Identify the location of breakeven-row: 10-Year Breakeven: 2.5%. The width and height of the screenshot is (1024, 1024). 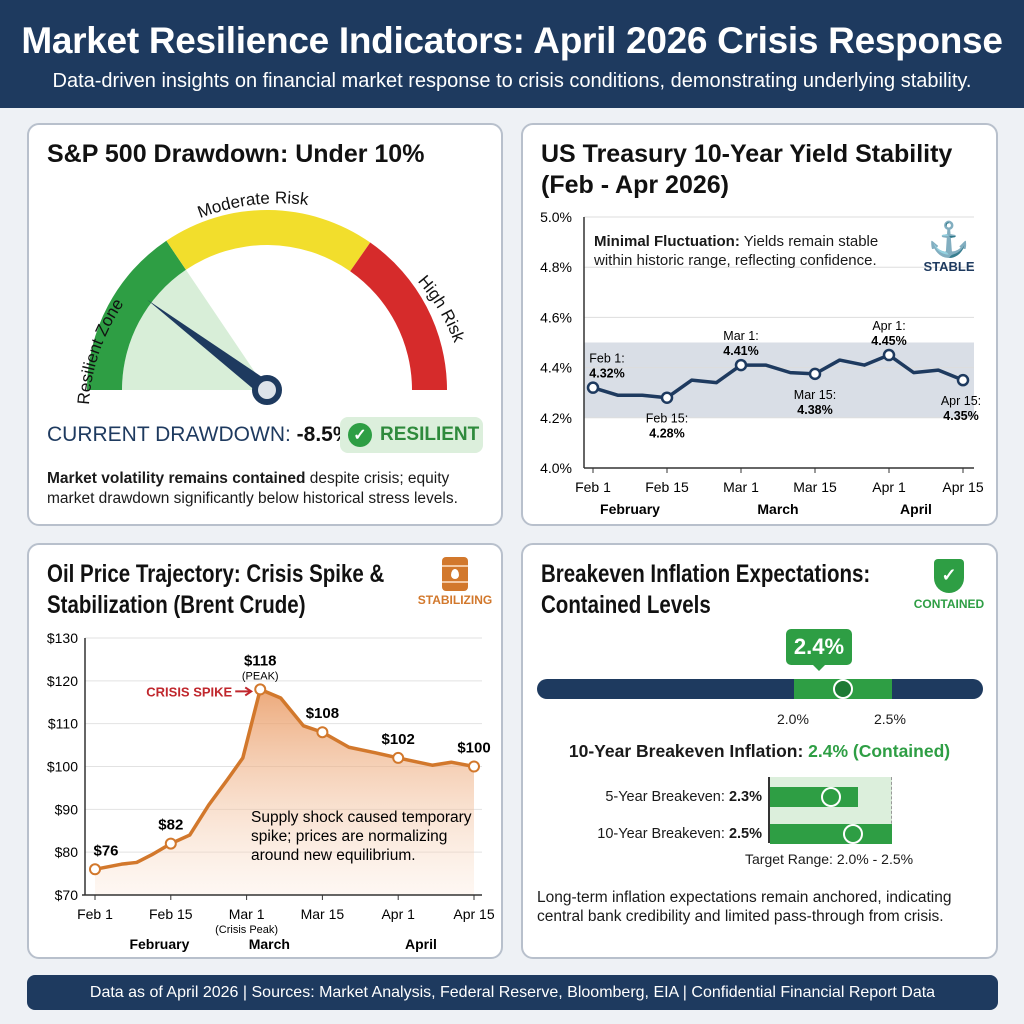
(642, 834).